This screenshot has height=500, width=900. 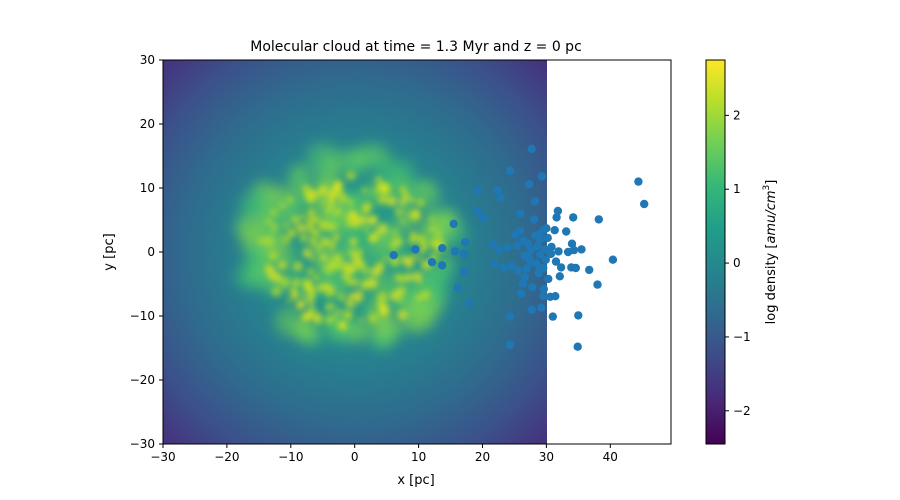 What do you see at coordinates (737, 115) in the screenshot?
I see `colorbar-tick-label: 2` at bounding box center [737, 115].